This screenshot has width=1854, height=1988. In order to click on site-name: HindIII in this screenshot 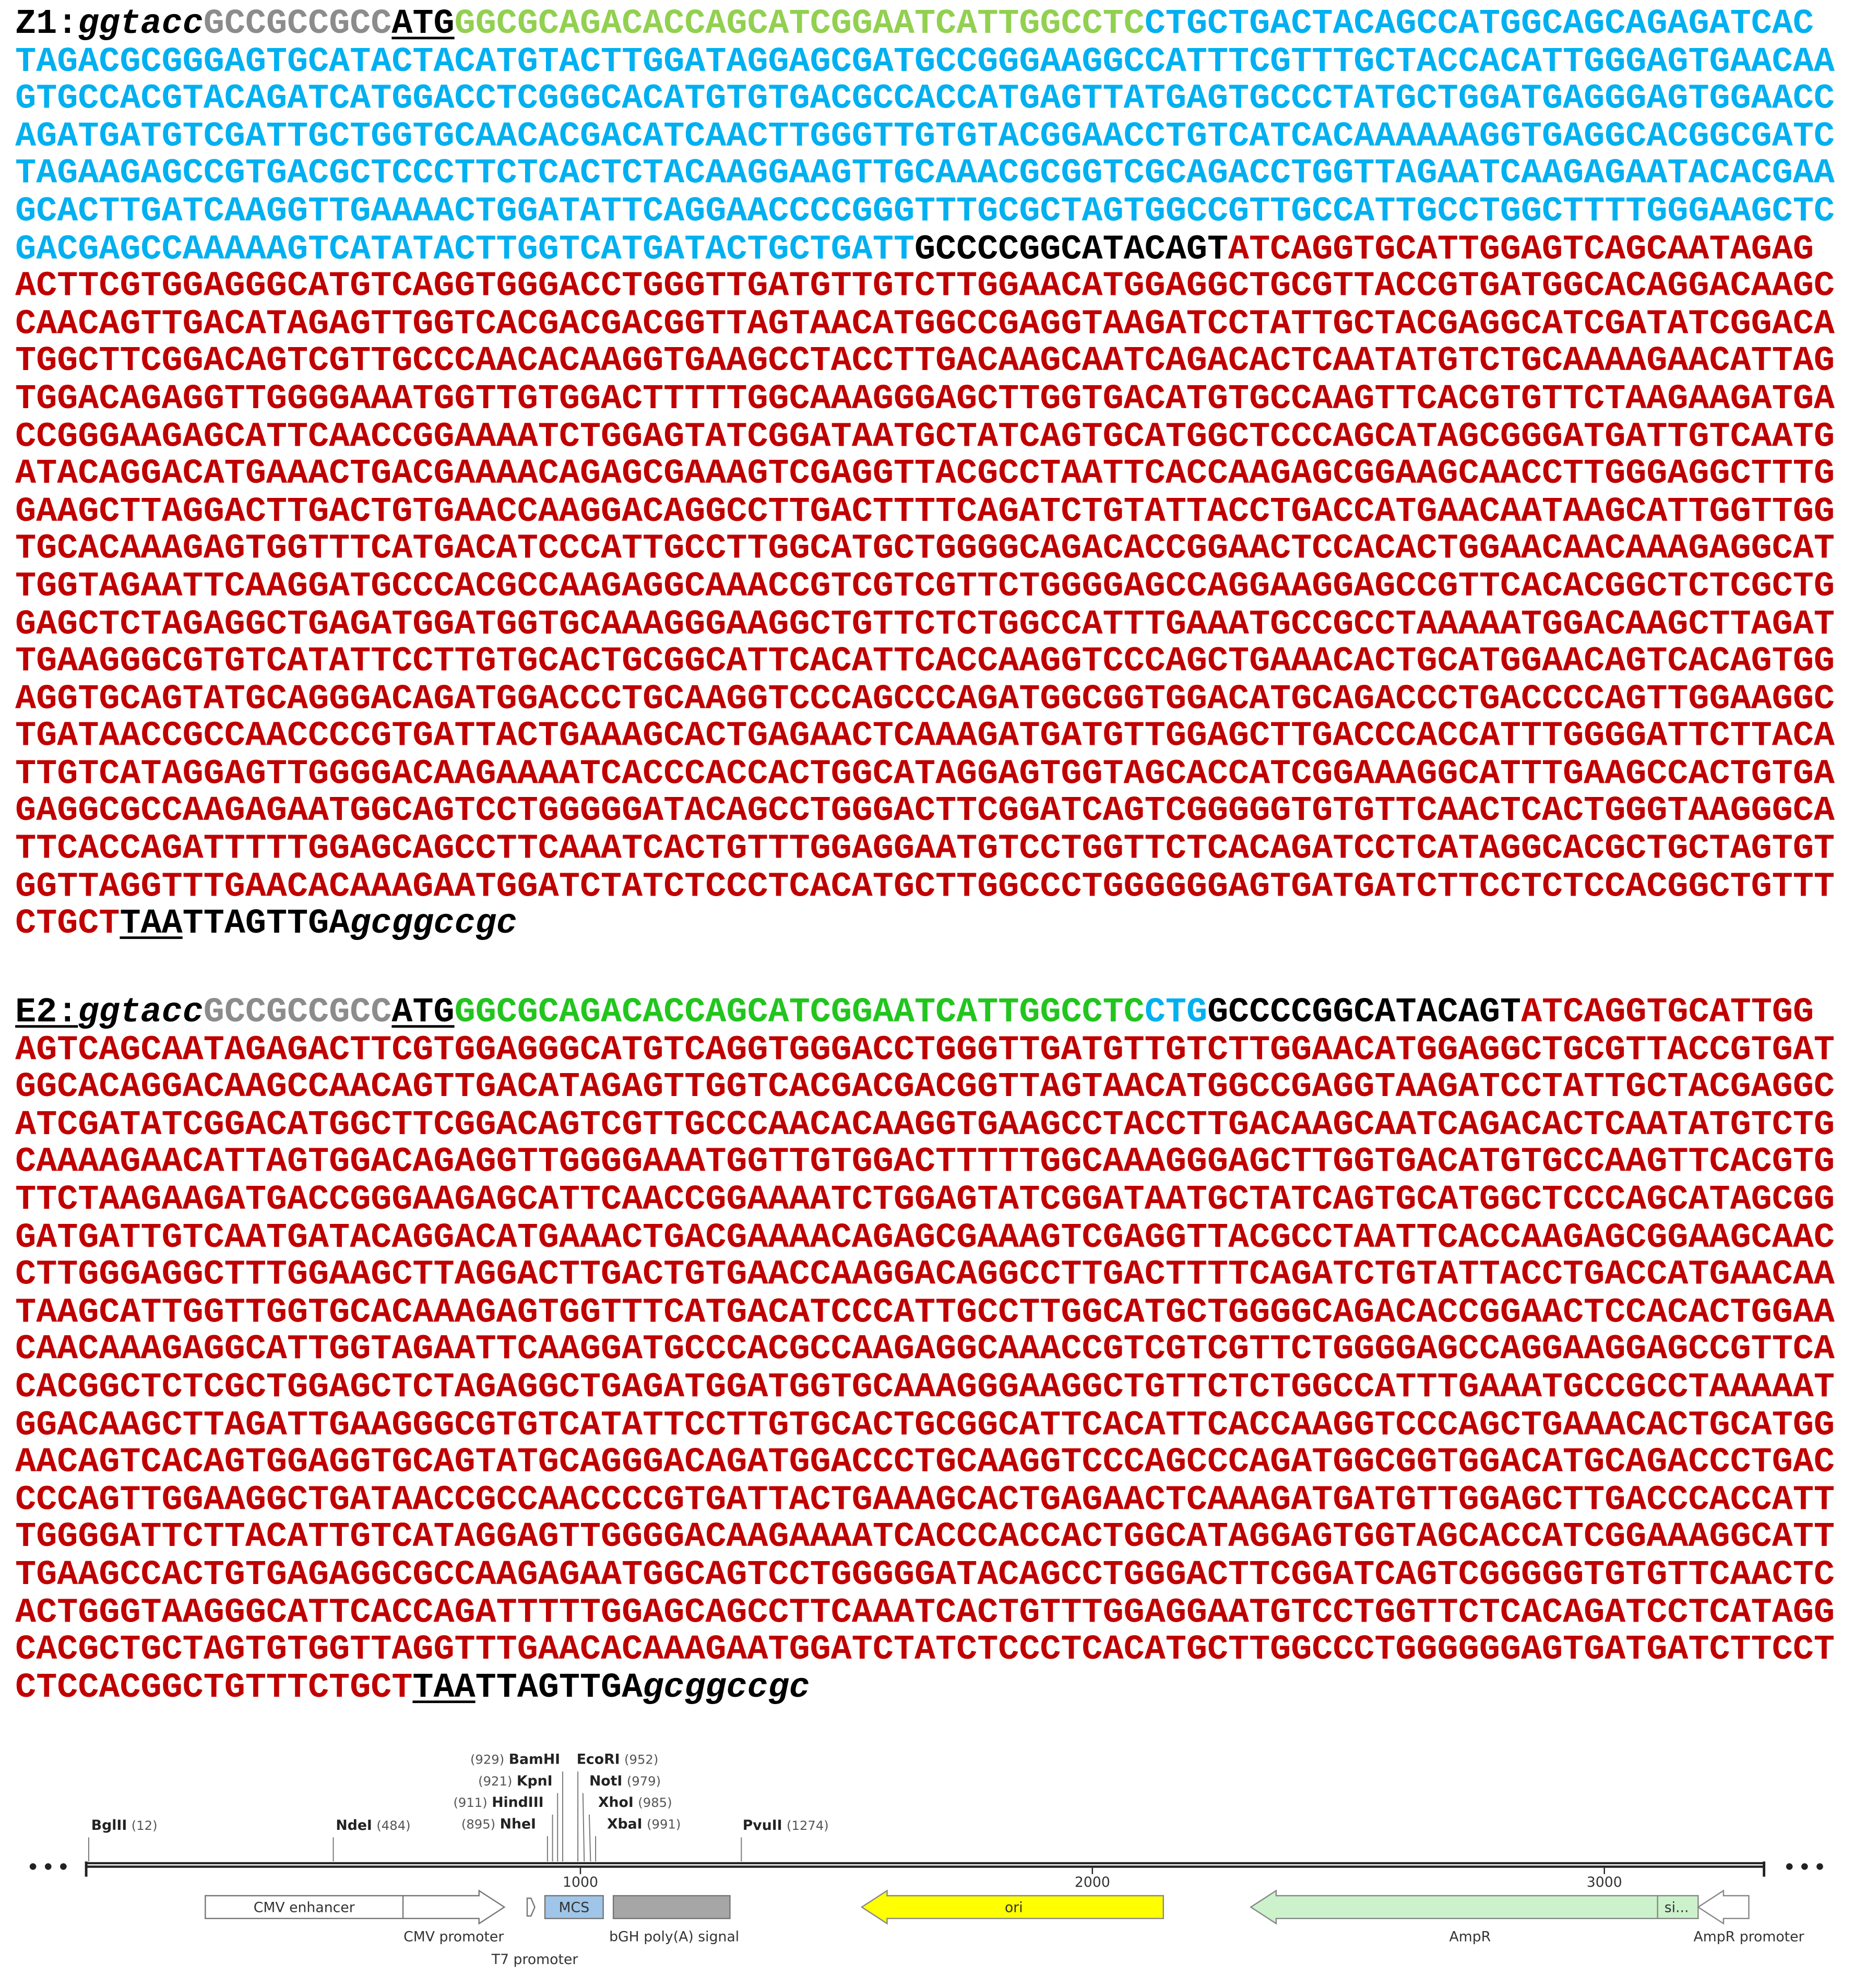, I will do `click(517, 1802)`.